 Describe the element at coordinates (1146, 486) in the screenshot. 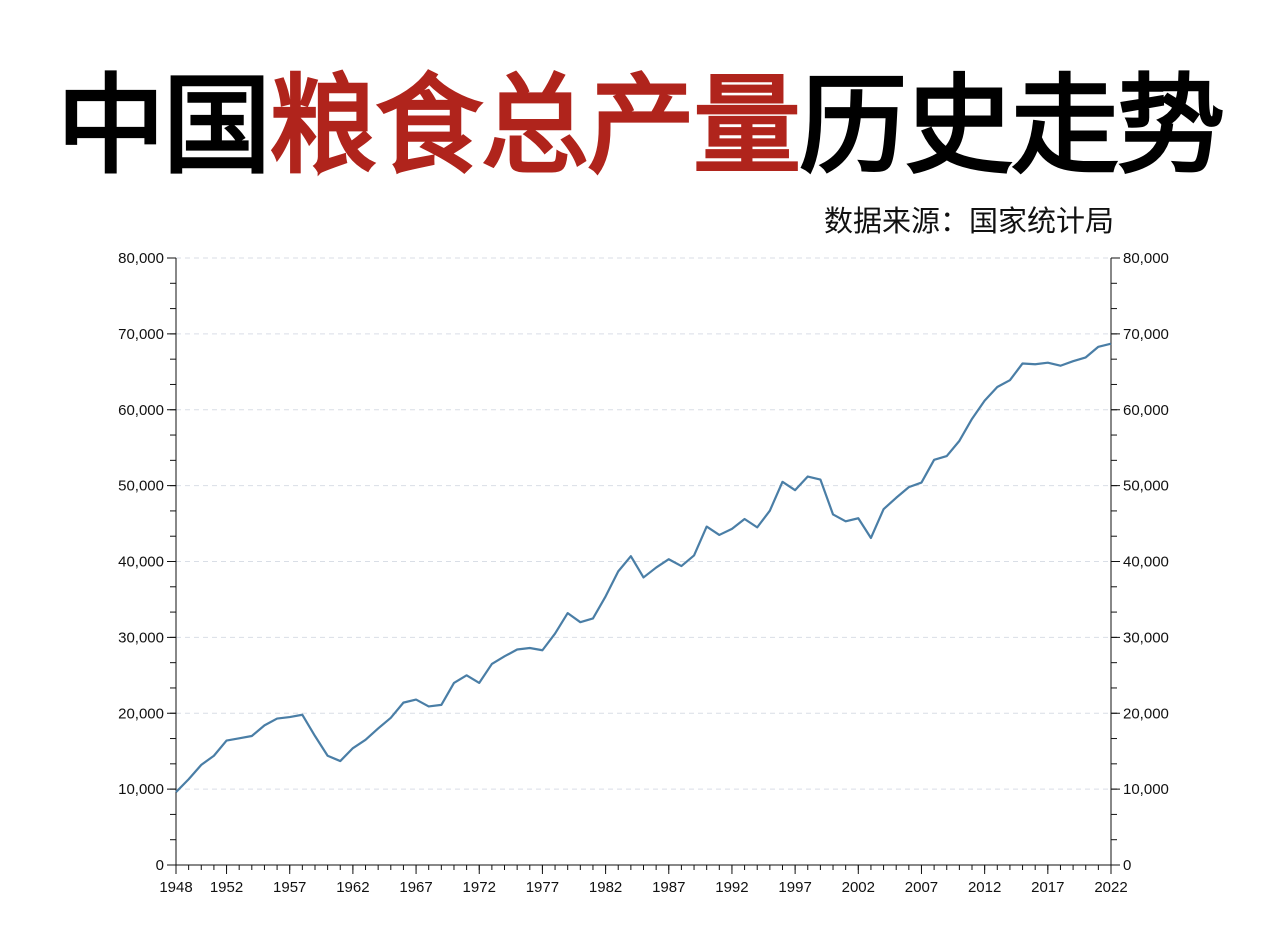

I see `y-tick-label-right: 50,000` at that location.